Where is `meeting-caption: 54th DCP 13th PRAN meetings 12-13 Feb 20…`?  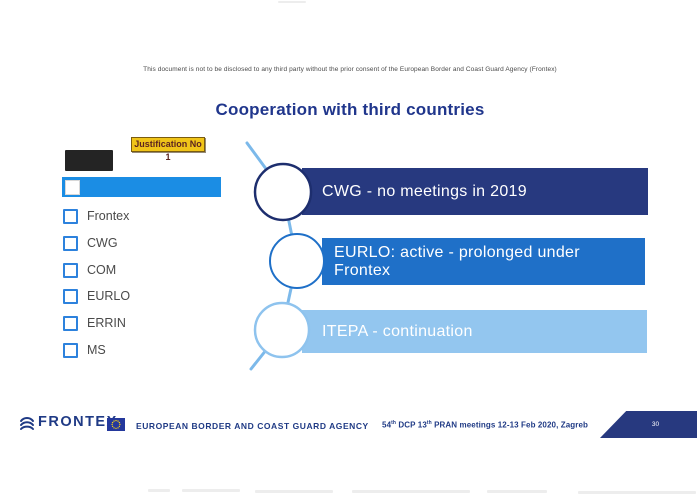
meeting-caption: 54th DCP 13th PRAN meetings 12-13 Feb 20… is located at coordinates (485, 425).